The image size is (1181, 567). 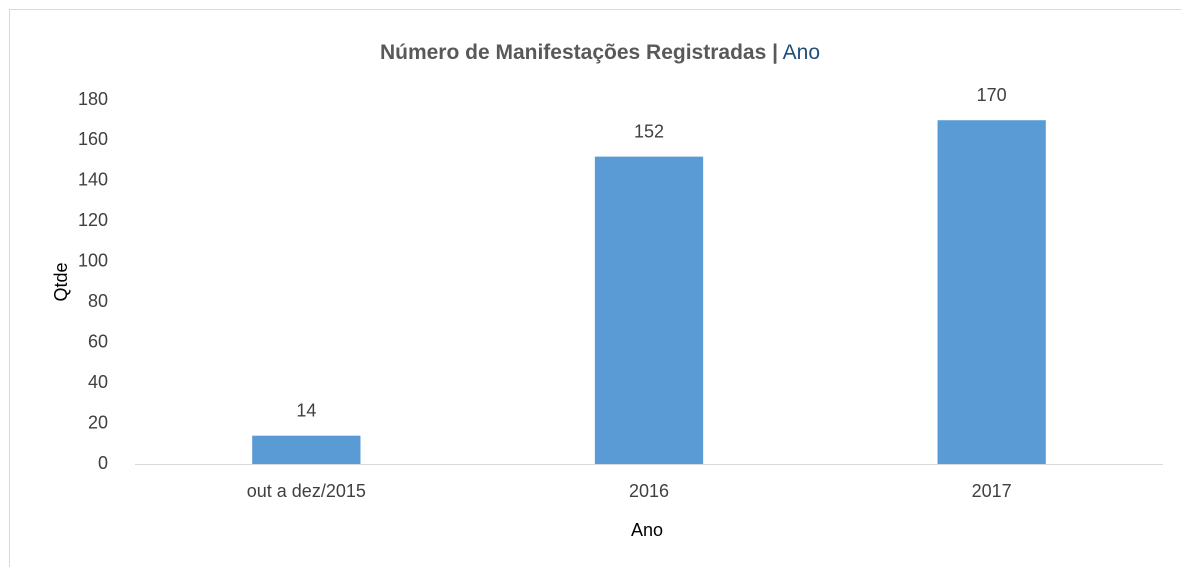 What do you see at coordinates (649, 491) in the screenshot?
I see `x-tick-label: 2016` at bounding box center [649, 491].